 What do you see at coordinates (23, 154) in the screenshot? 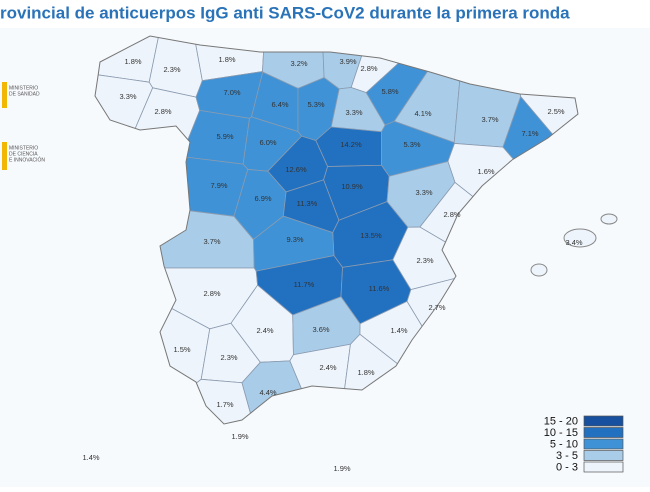
I see `logo-text: DE CIENCIA` at bounding box center [23, 154].